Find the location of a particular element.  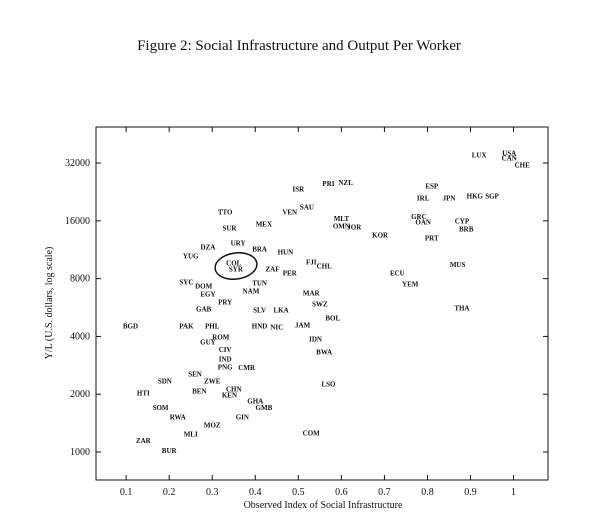

y-tick-label: 1000 is located at coordinates (80, 452).